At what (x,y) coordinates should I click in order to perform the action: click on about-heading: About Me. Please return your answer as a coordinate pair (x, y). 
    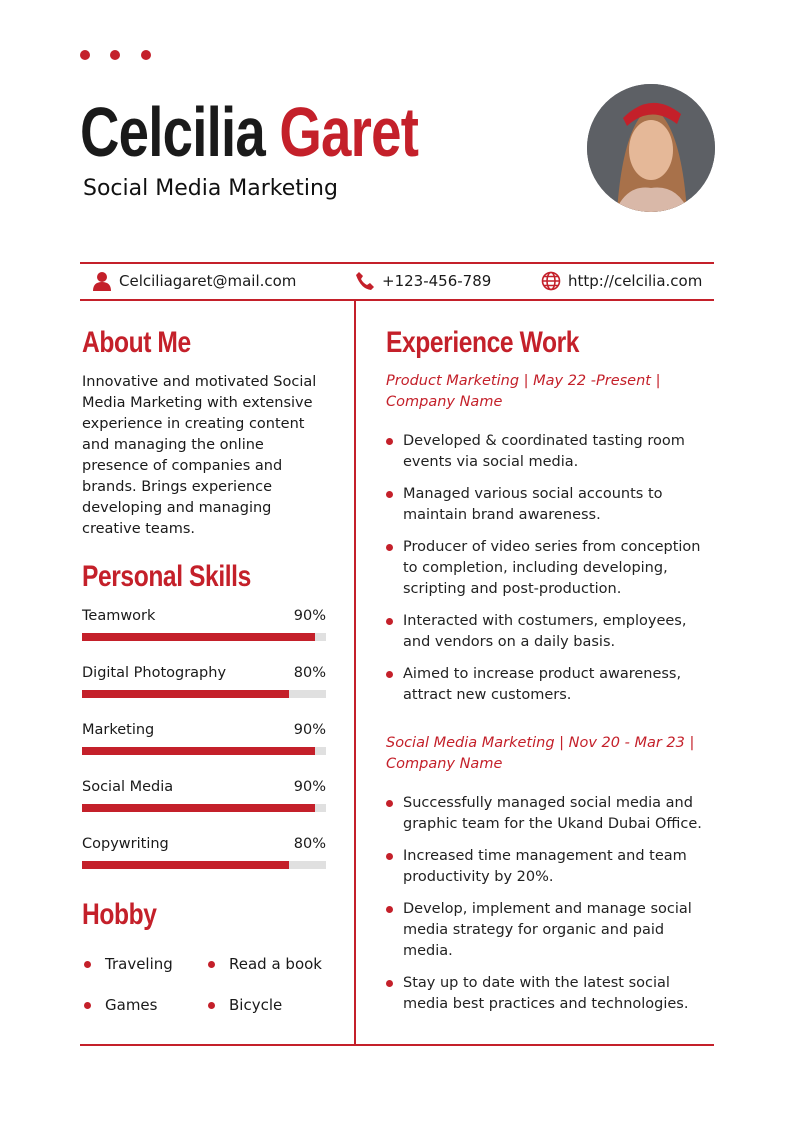
    Looking at the image, I should click on (136, 342).